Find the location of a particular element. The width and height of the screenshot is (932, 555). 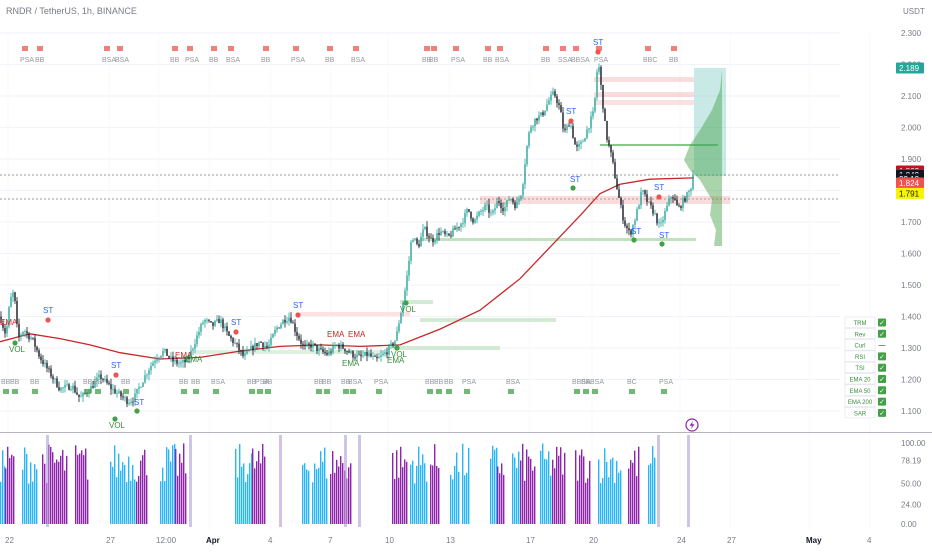

time-tick-label: 20 is located at coordinates (593, 540).